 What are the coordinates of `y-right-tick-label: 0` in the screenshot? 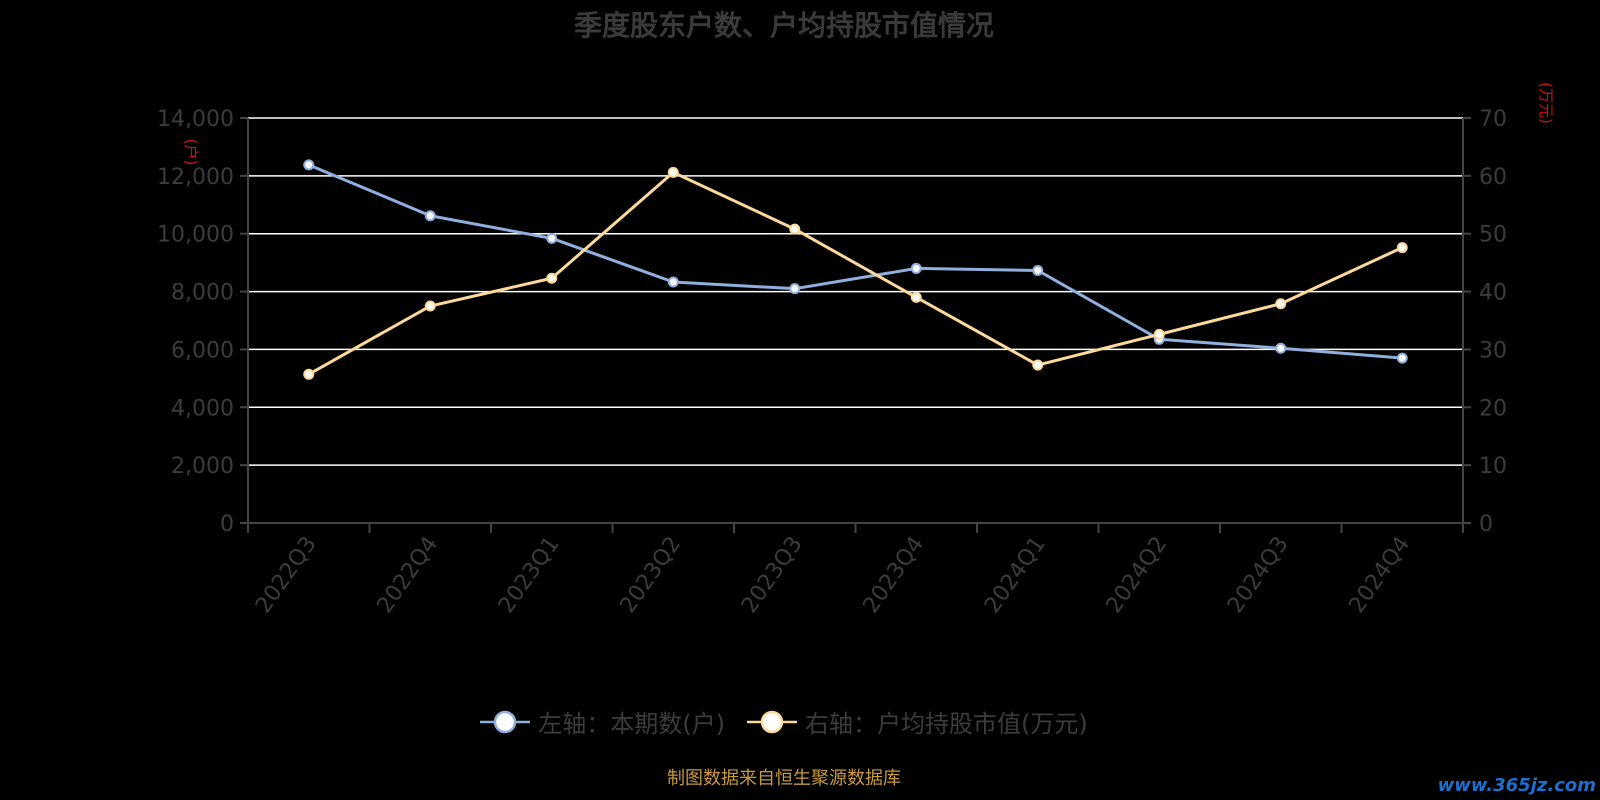 It's located at (1486, 524).